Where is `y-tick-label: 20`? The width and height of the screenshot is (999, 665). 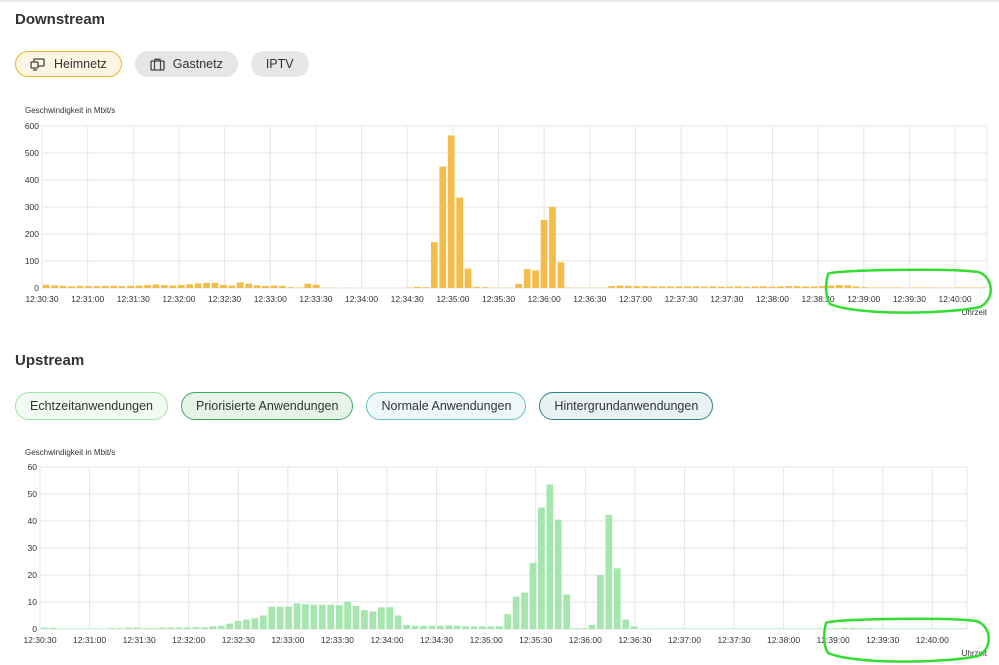
y-tick-label: 20 is located at coordinates (33, 575).